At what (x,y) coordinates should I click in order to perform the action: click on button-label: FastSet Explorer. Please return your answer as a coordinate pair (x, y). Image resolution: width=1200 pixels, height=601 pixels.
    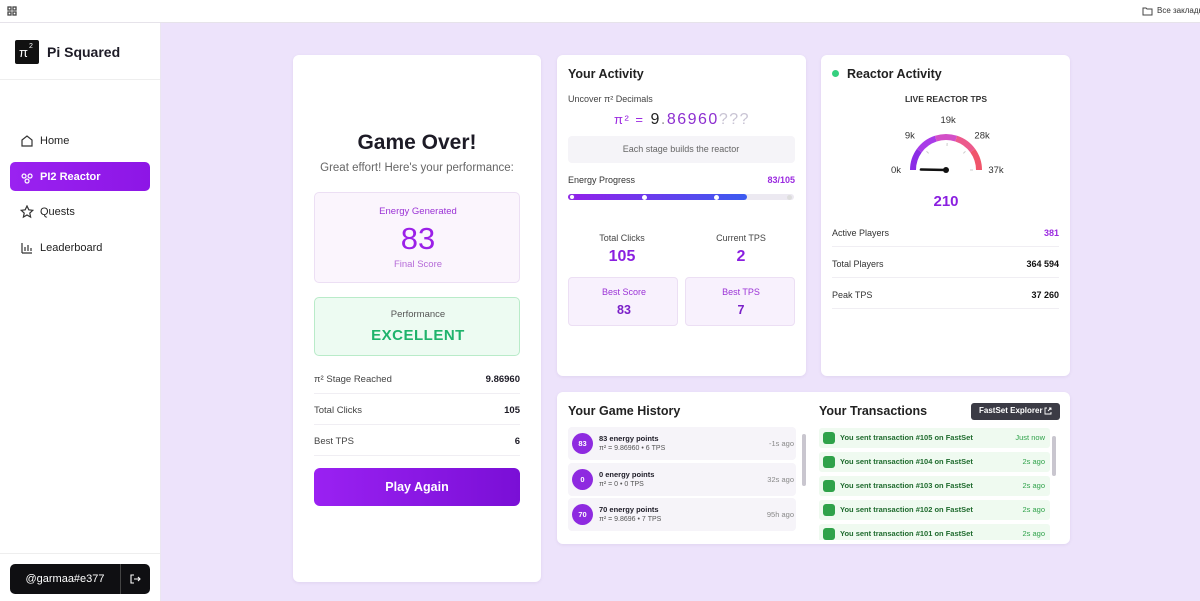
    Looking at the image, I should click on (1011, 410).